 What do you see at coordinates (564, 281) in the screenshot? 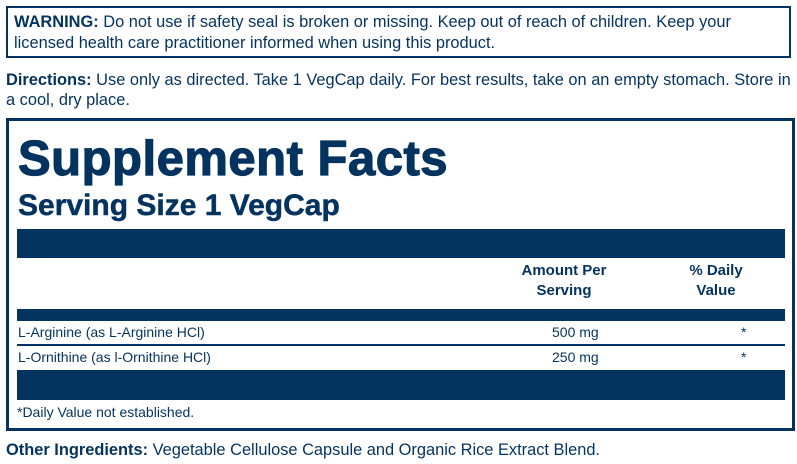
I see `amount-per-serving-header: Amount Per Serving` at bounding box center [564, 281].